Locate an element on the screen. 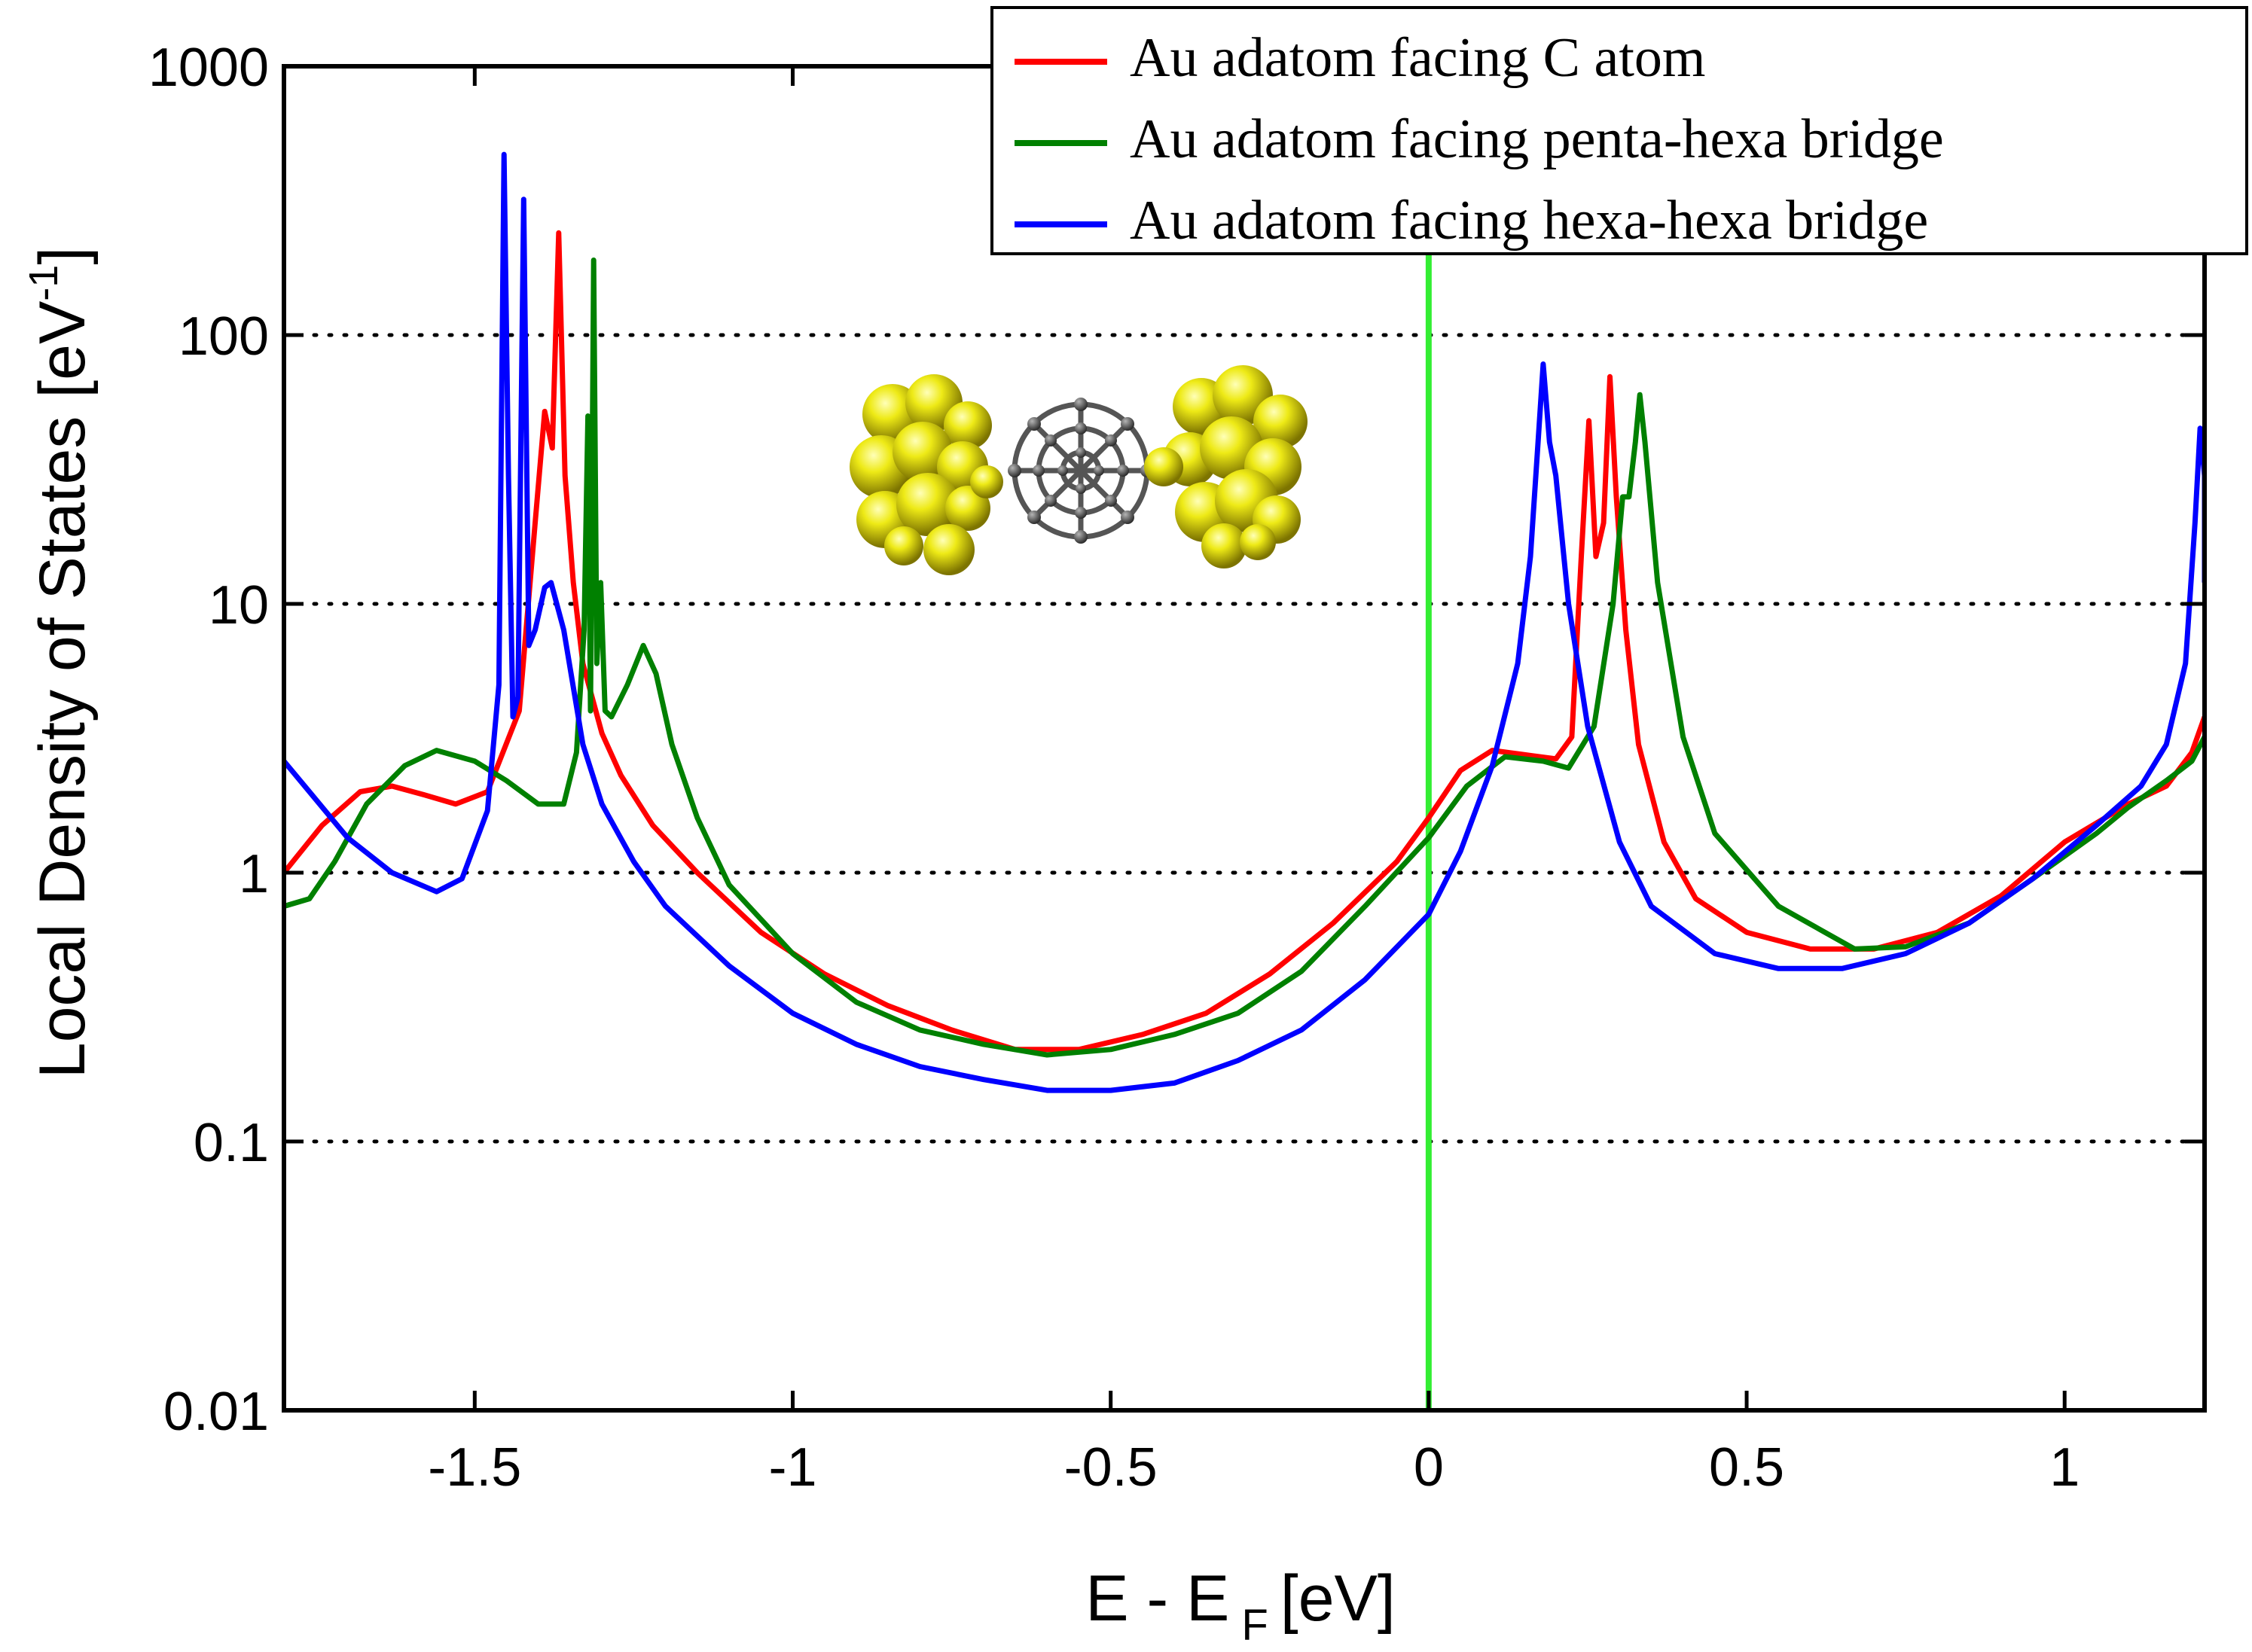 The width and height of the screenshot is (2252, 1652). x-tick-label: -1.5 is located at coordinates (474, 1468).